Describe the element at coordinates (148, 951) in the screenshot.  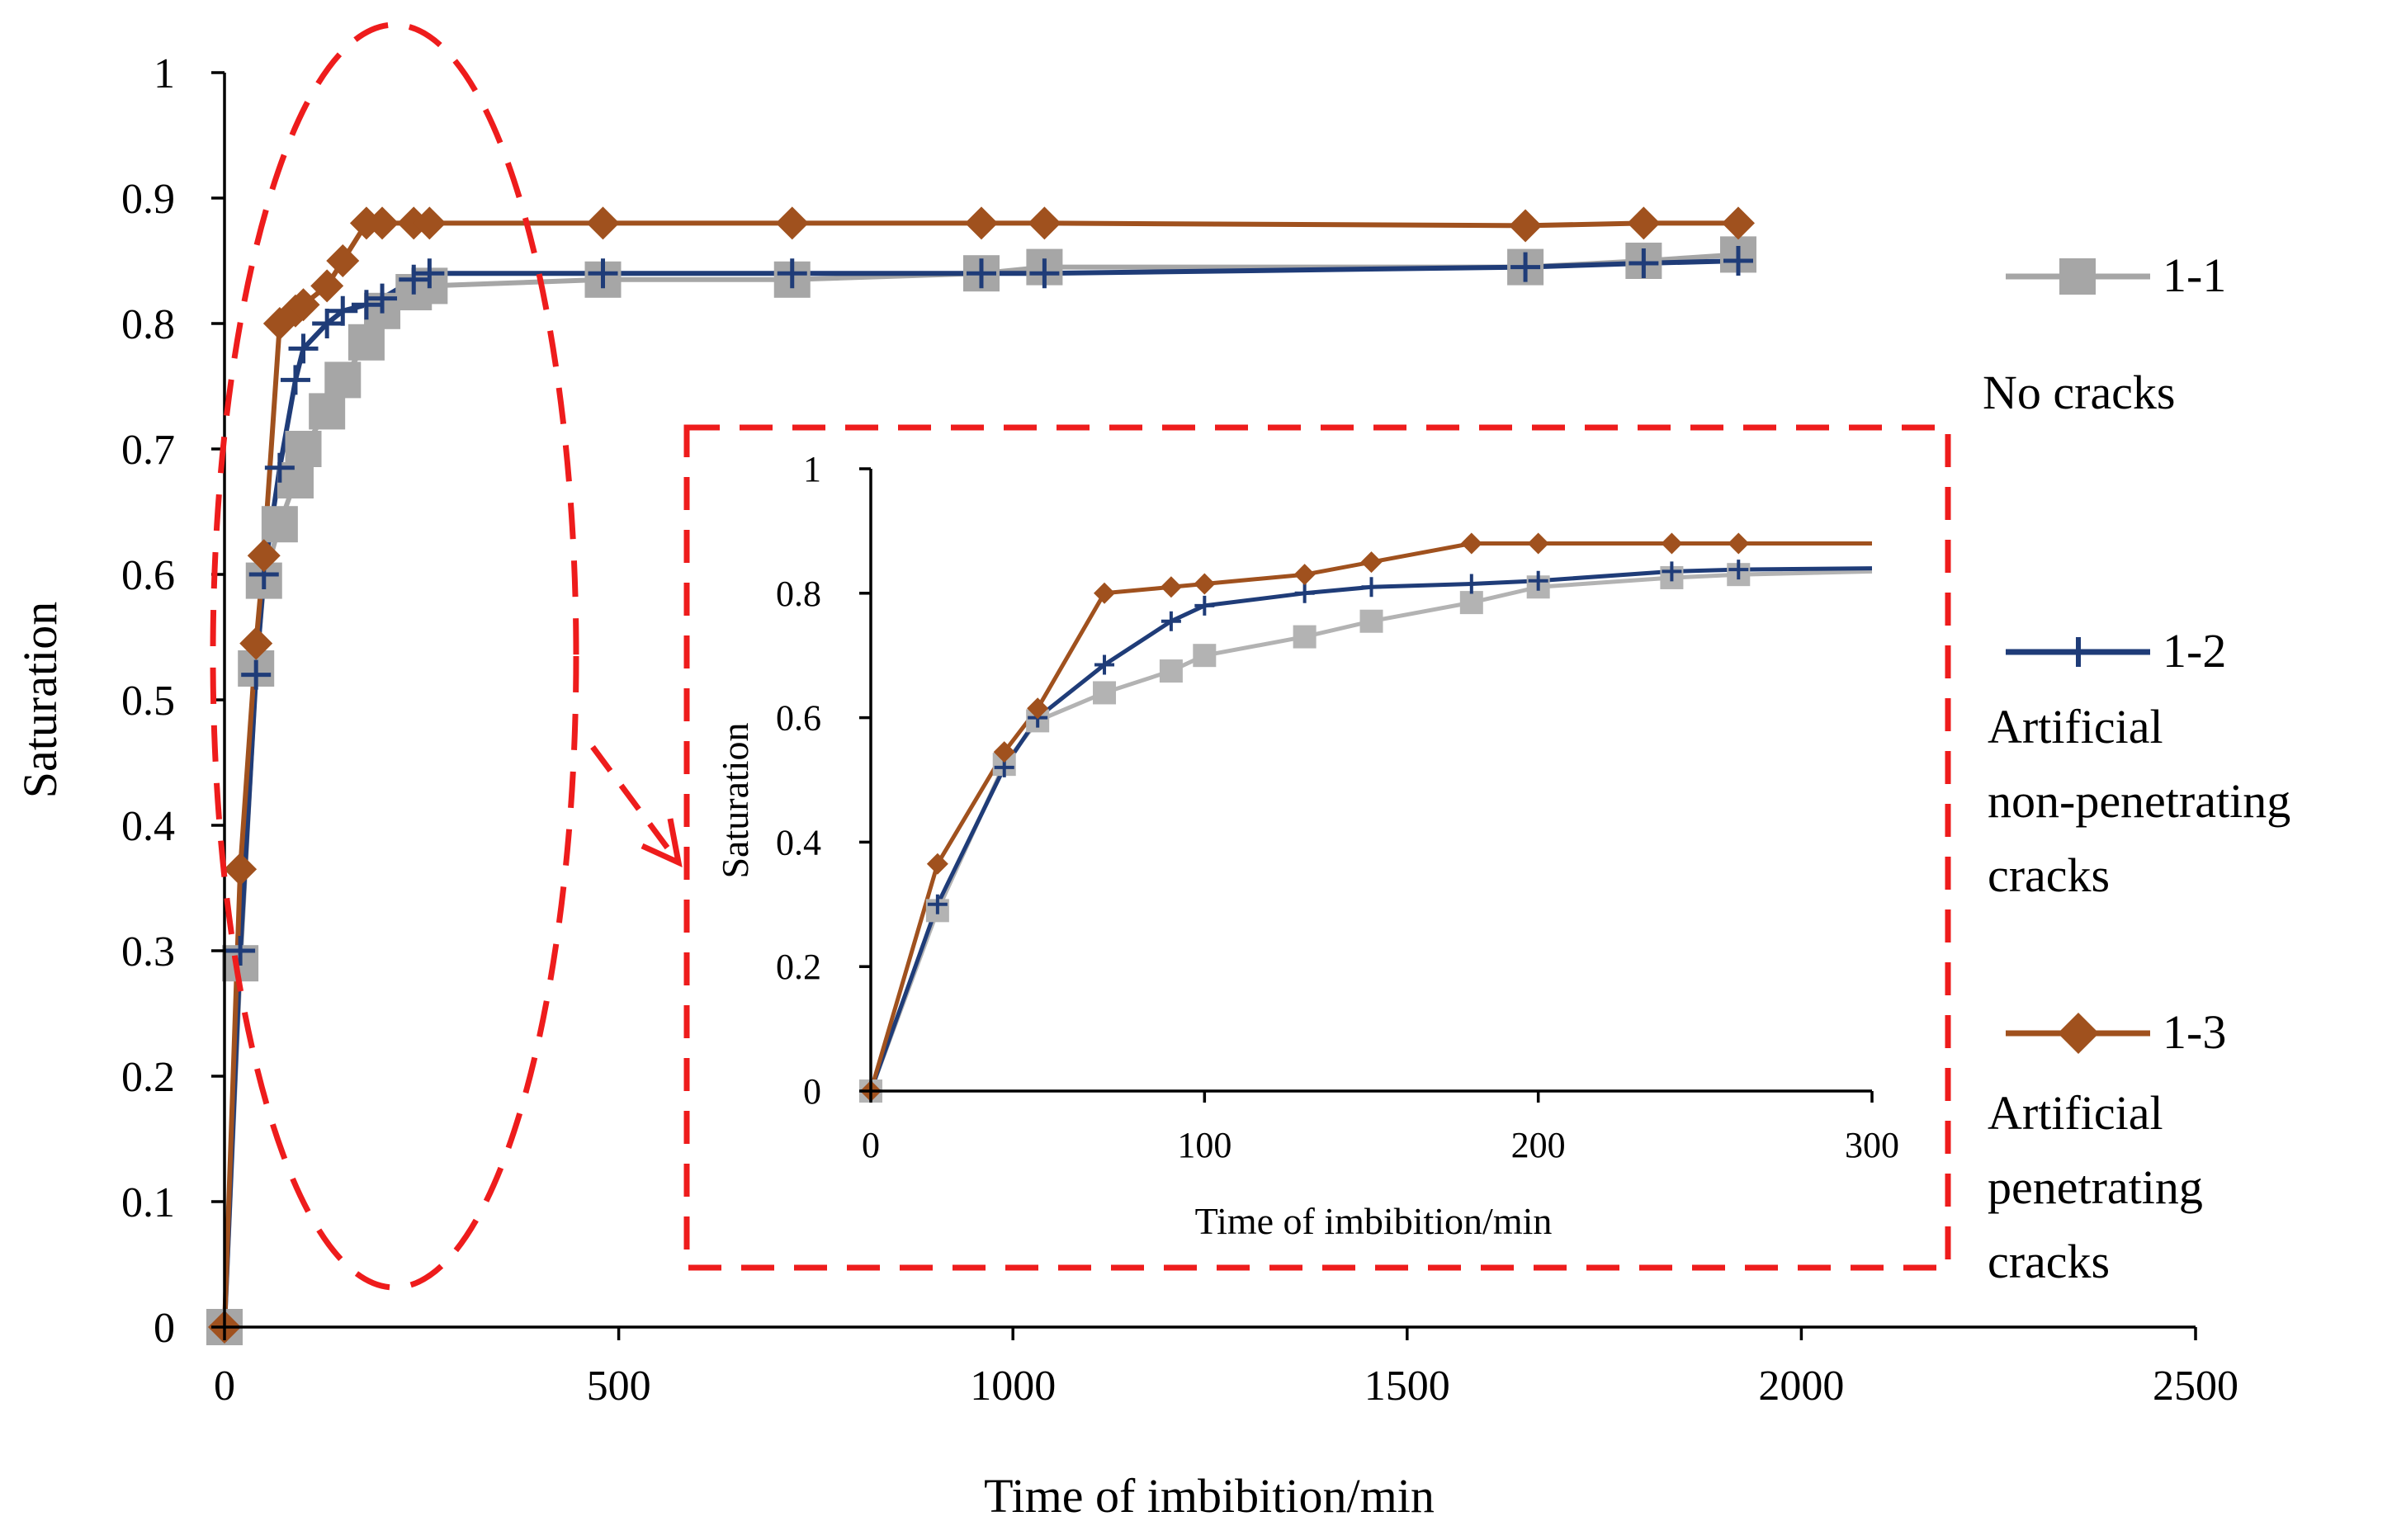
I see `y-tick-label: 0.3` at that location.